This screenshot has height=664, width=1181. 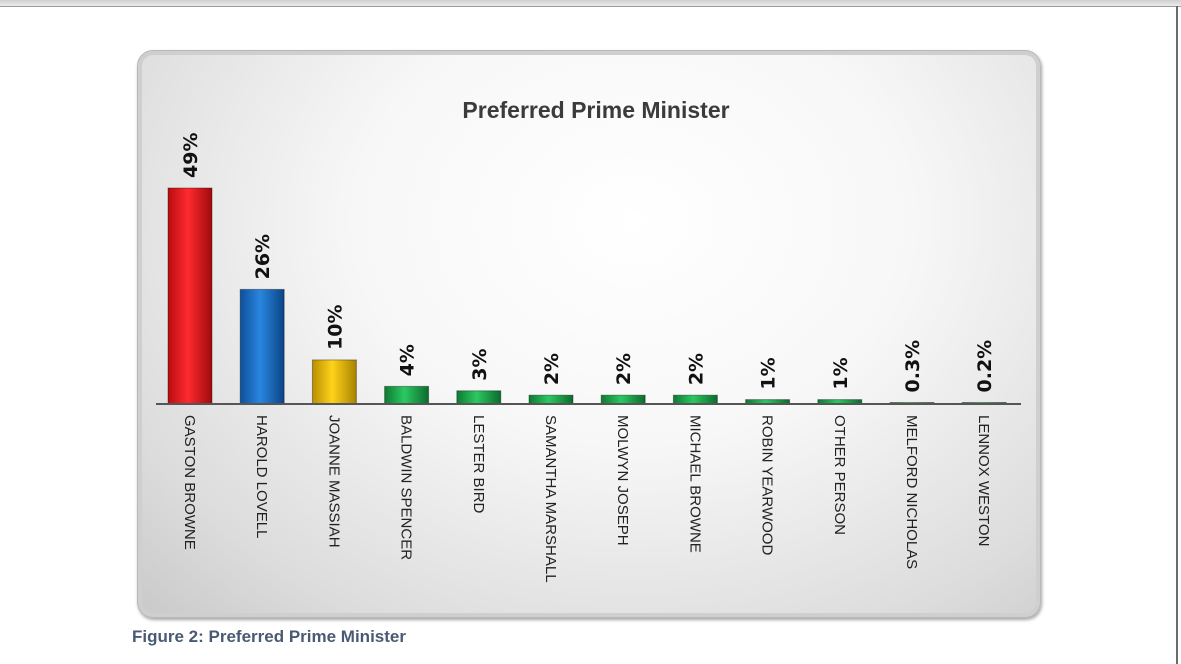 I want to click on value-label-samantha-marshall: 2%, so click(x=552, y=369).